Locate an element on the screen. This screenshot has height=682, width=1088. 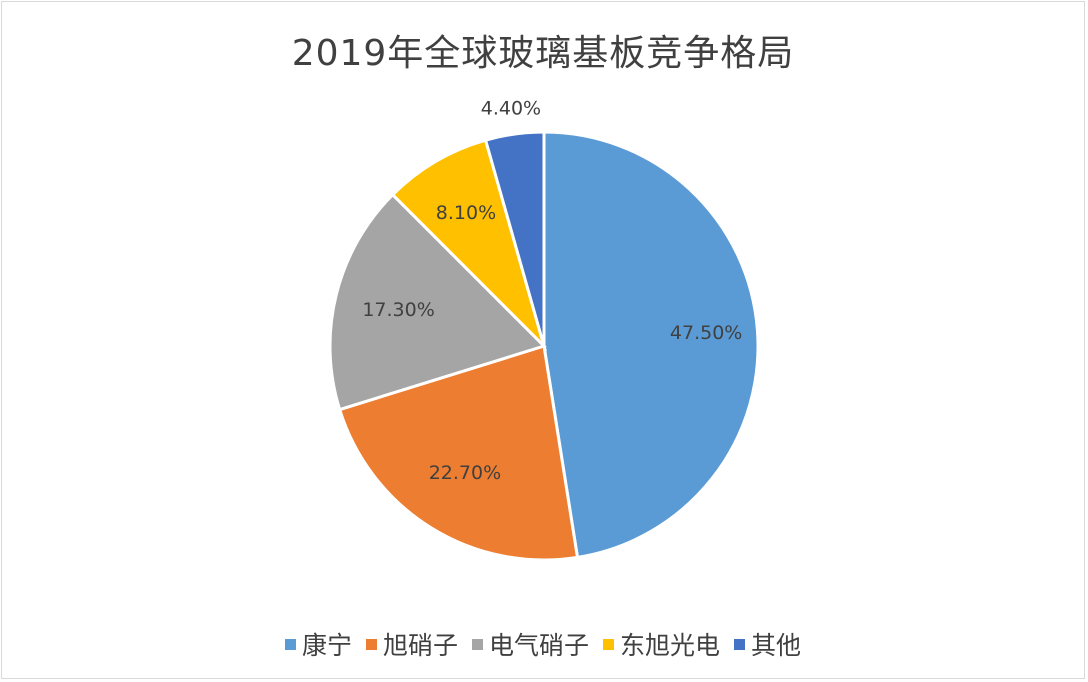
legend-label-dongxu: 东旭光电 is located at coordinates (670, 645).